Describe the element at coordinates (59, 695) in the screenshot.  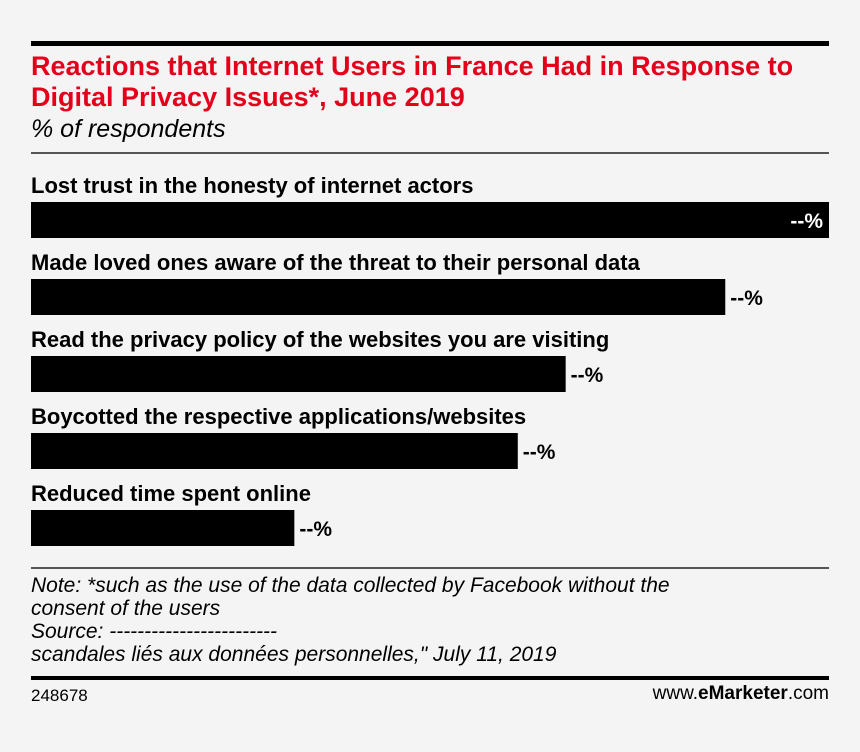
I see `chart-id: 248678` at that location.